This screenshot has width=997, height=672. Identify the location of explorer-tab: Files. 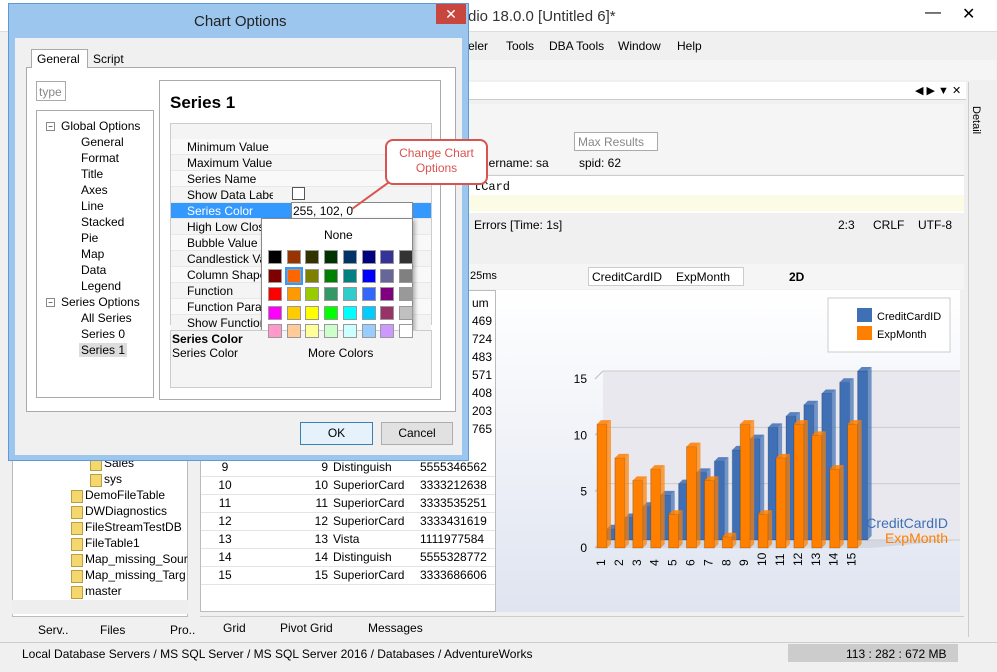
(113, 630).